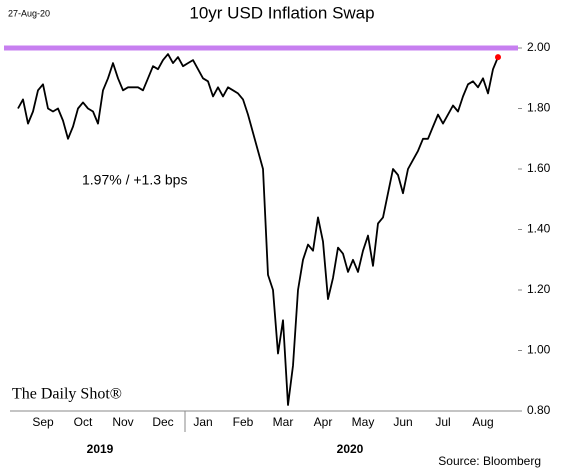 The image size is (564, 473). Describe the element at coordinates (539, 350) in the screenshot. I see `y-tick-label: 1.00` at that location.